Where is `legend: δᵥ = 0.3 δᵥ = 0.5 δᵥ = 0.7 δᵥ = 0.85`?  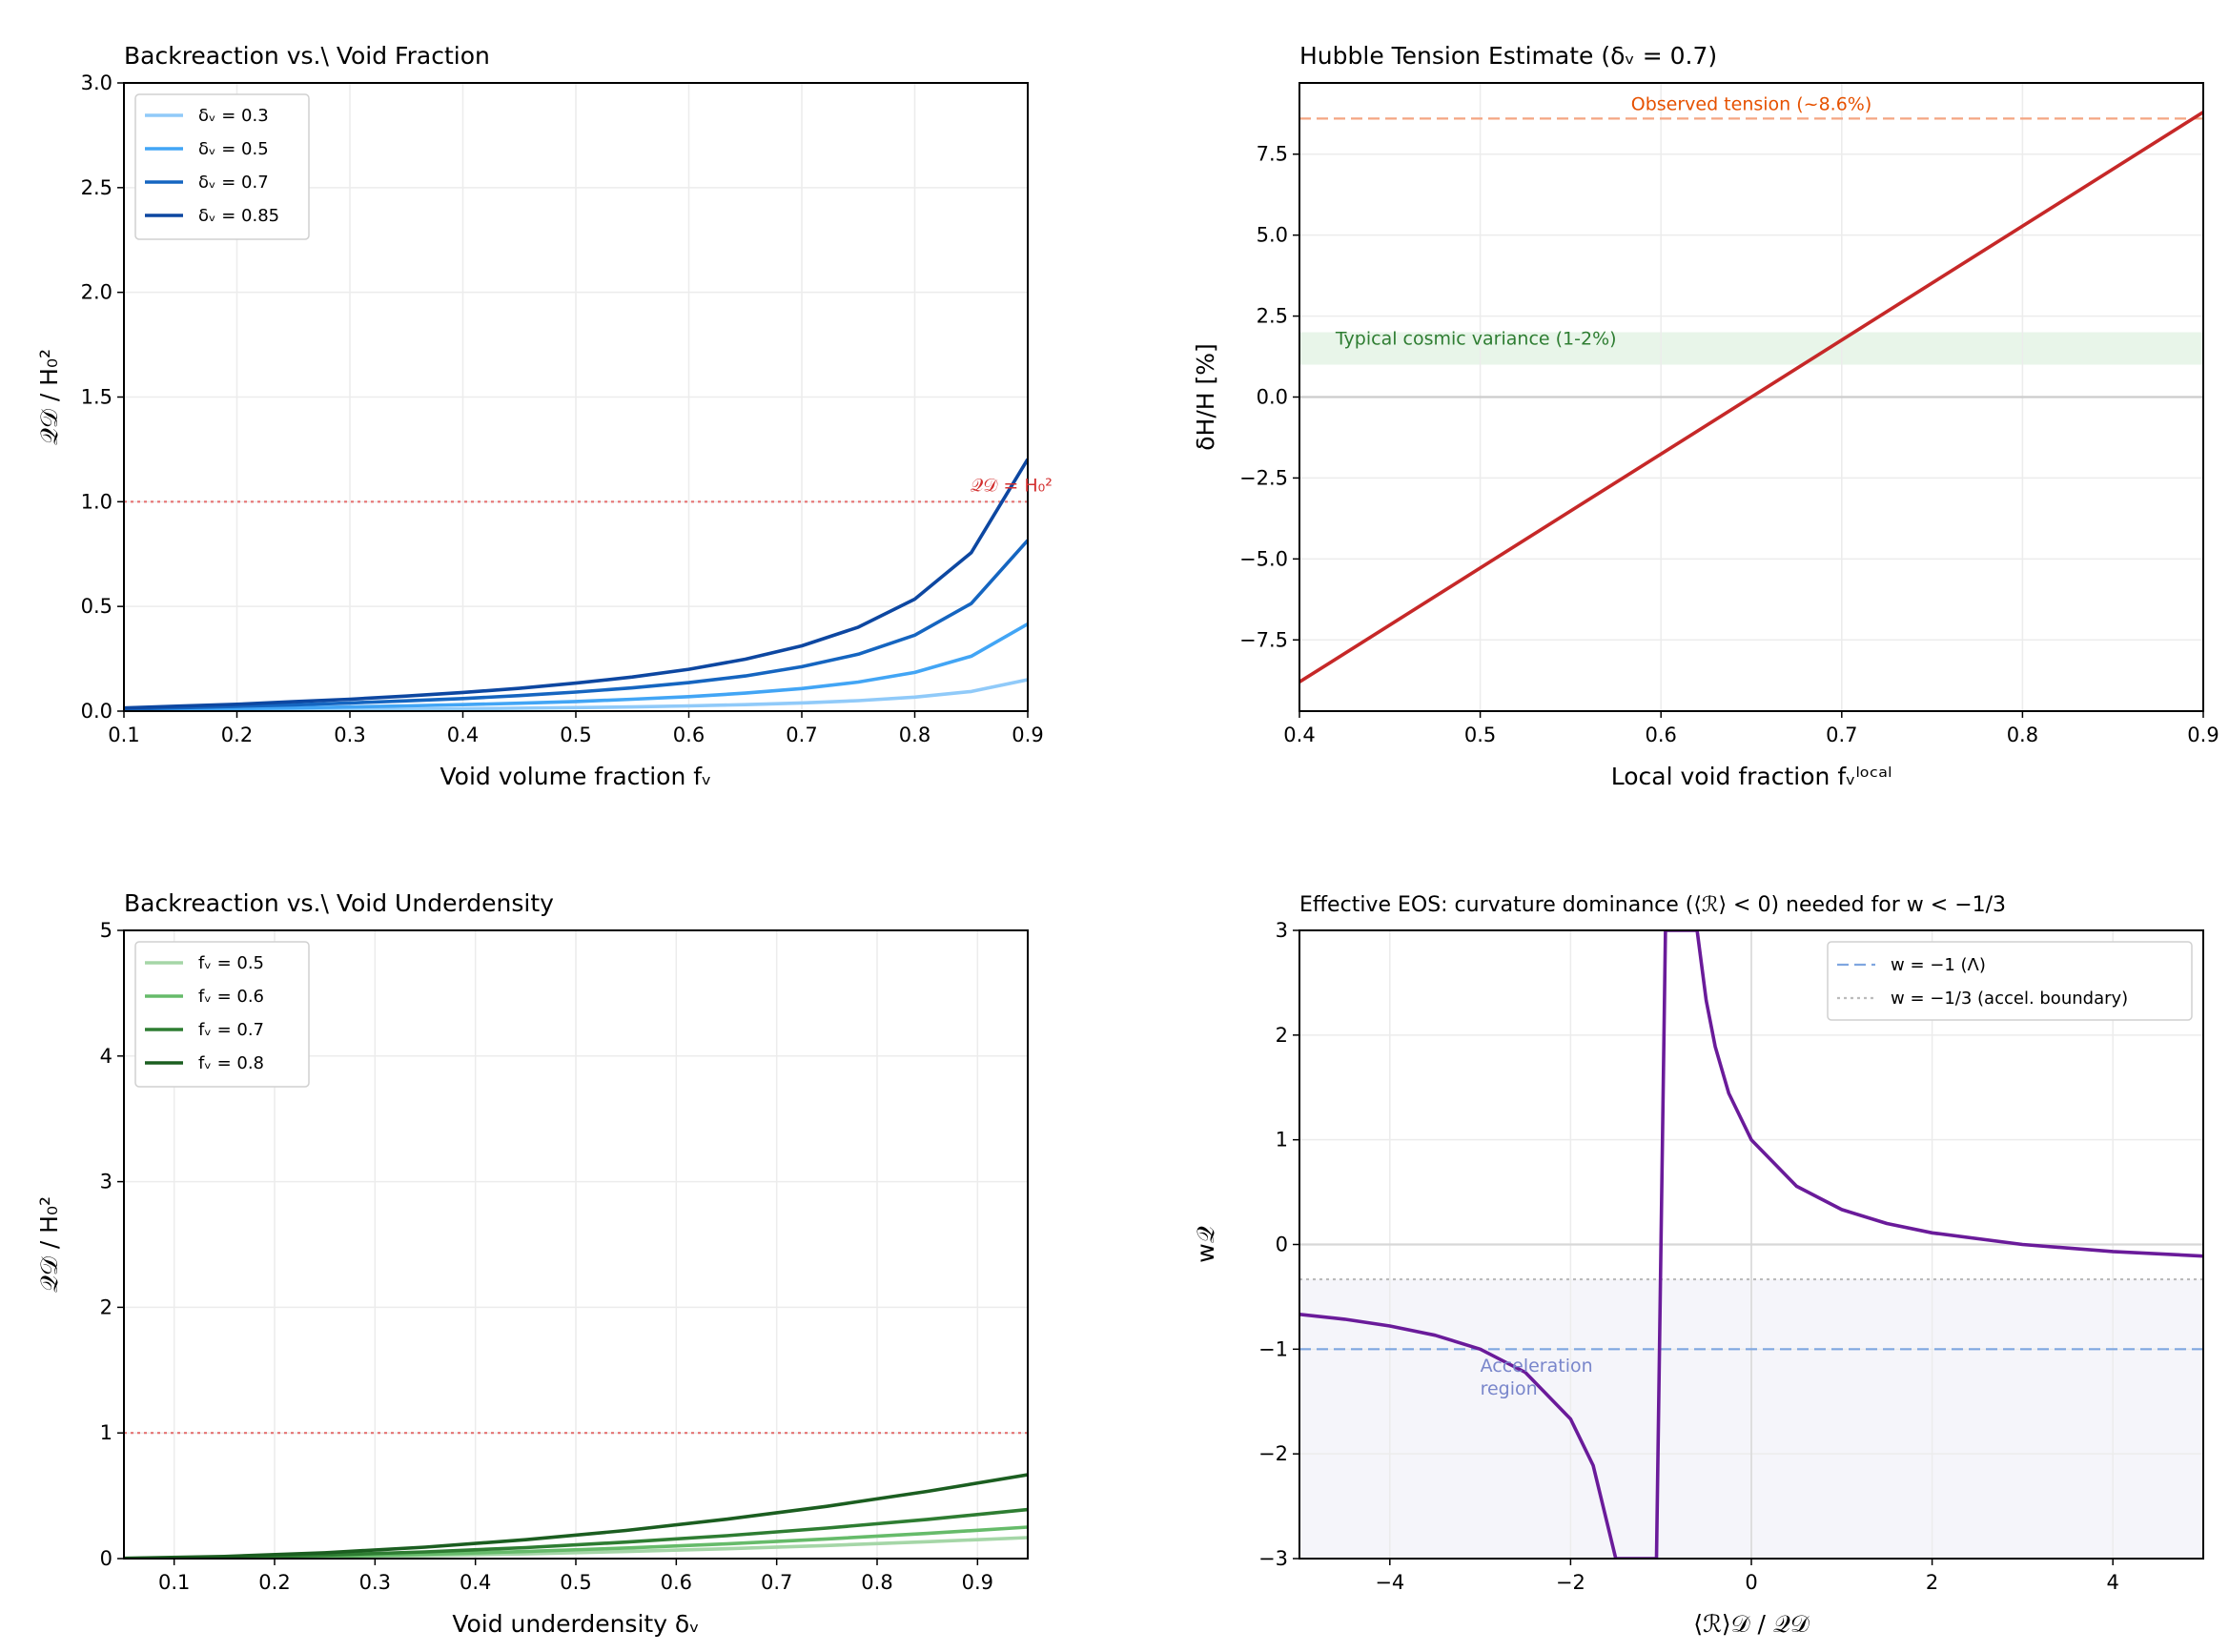
legend: δᵥ = 0.3 δᵥ = 0.5 δᵥ = 0.7 δᵥ = 0.85 is located at coordinates (222, 166).